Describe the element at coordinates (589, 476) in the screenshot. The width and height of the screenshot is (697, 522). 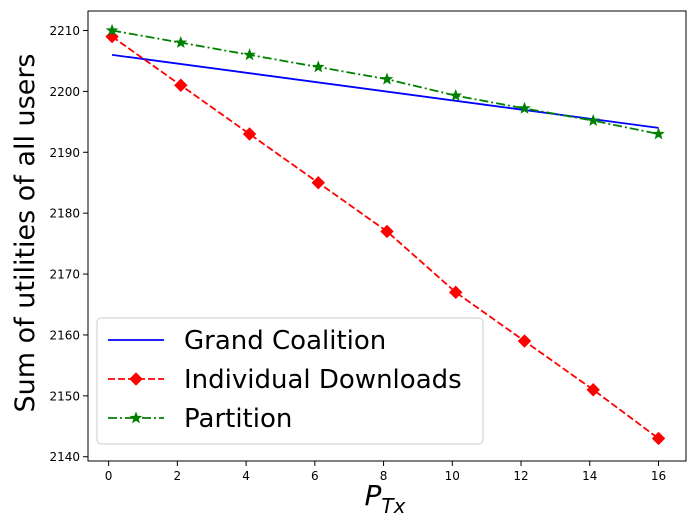
I see `x-tick-label: 14` at that location.